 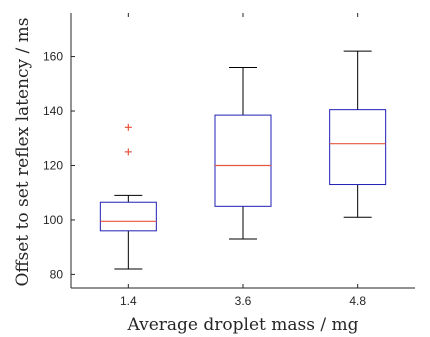 I want to click on x-tick-label: 1.4, so click(x=128, y=301).